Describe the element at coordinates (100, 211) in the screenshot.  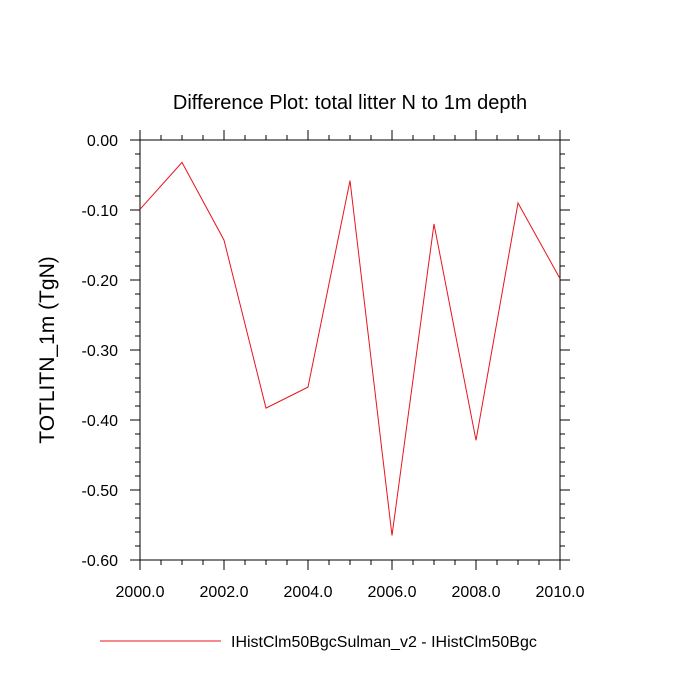
I see `y-tick-label: -0.10` at that location.